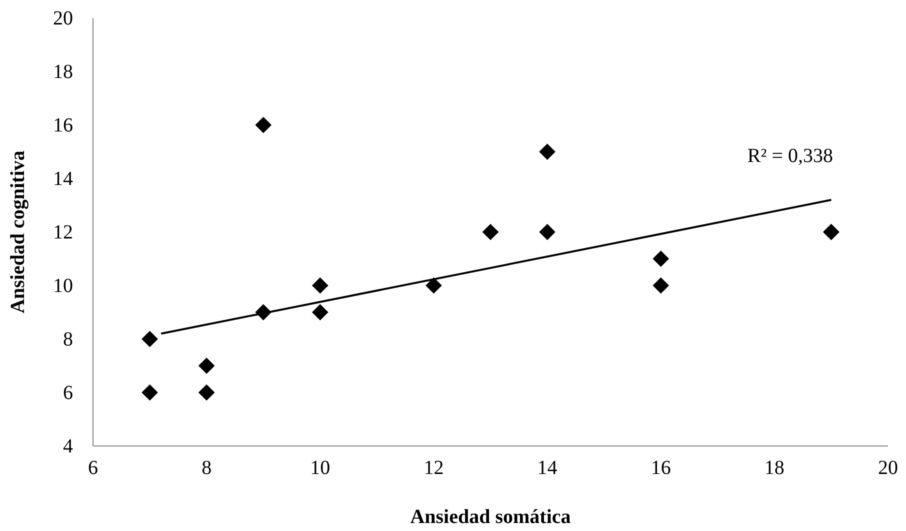 The image size is (906, 531). I want to click on y-axis-title: Ansiedad cognitiva, so click(18, 232).